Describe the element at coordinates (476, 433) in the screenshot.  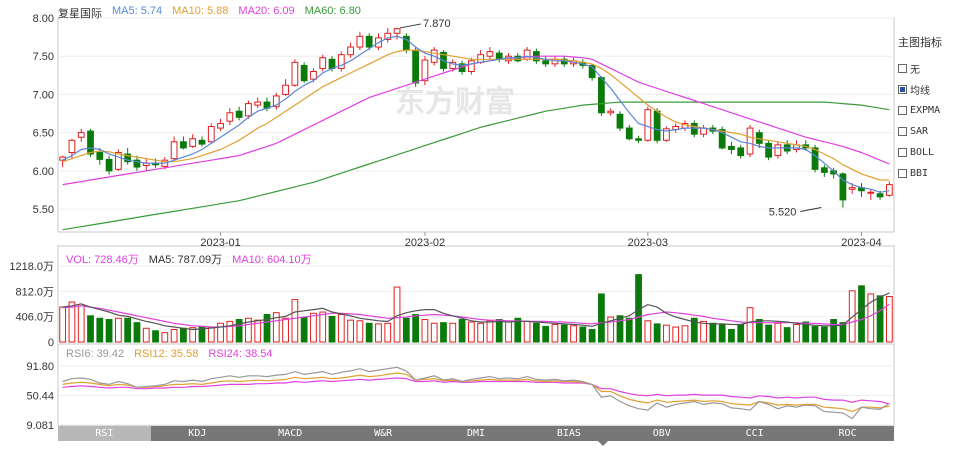
I see `tab-dmi: DMI` at that location.